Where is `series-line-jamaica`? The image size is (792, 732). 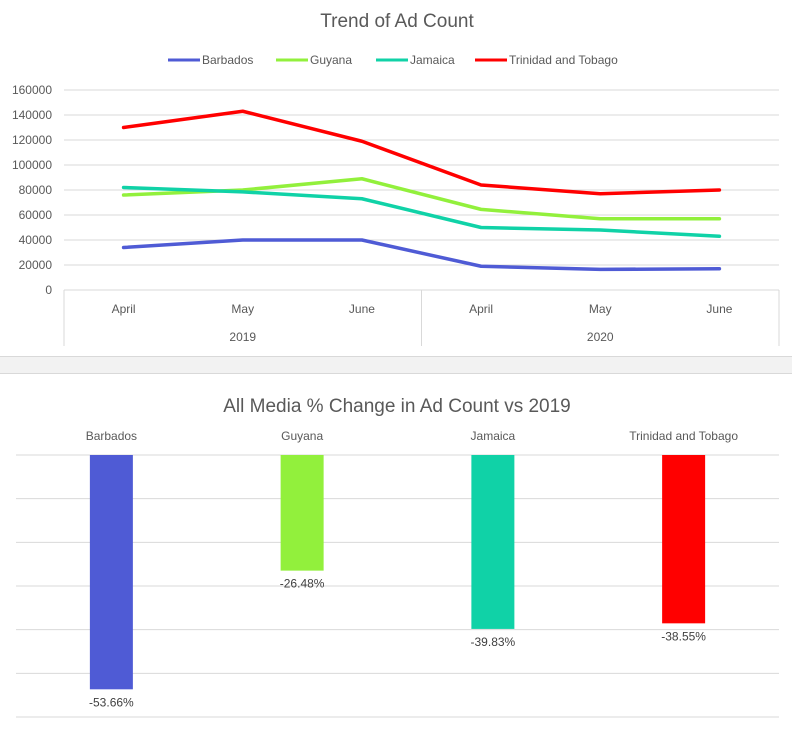 series-line-jamaica is located at coordinates (421, 211).